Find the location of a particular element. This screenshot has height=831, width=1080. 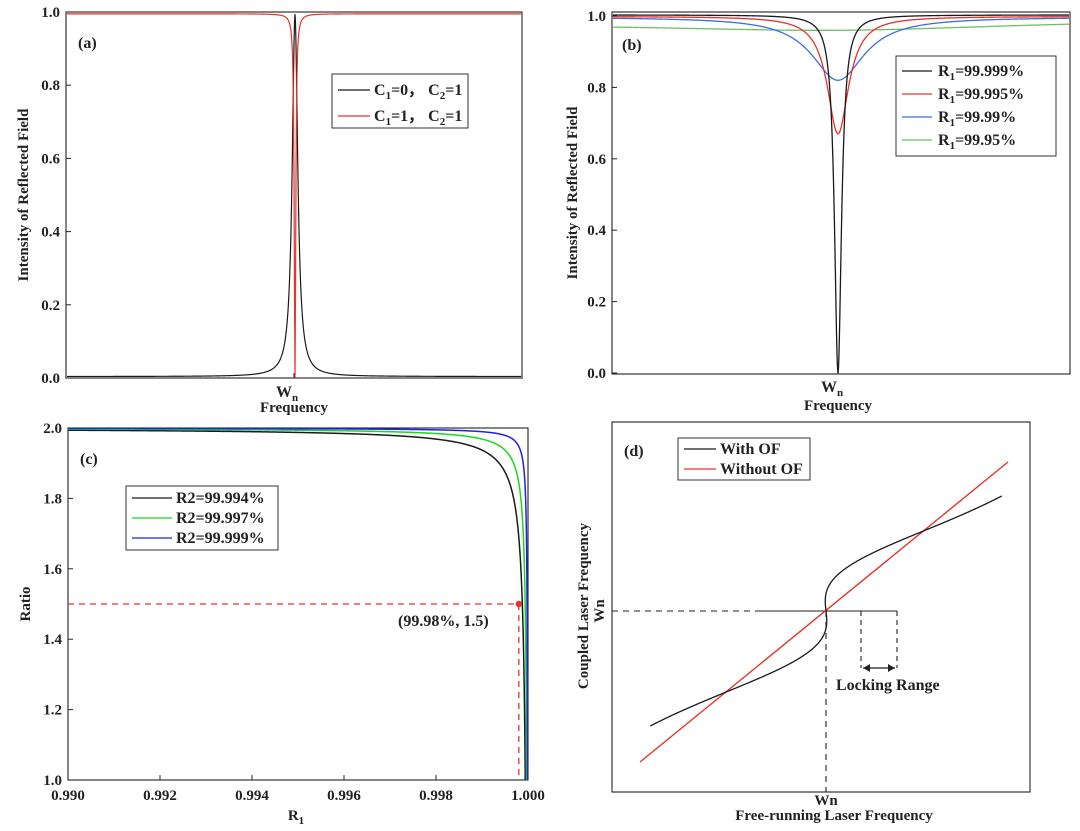

panel-d-legend: With OF Without OF is located at coordinates (744, 459).